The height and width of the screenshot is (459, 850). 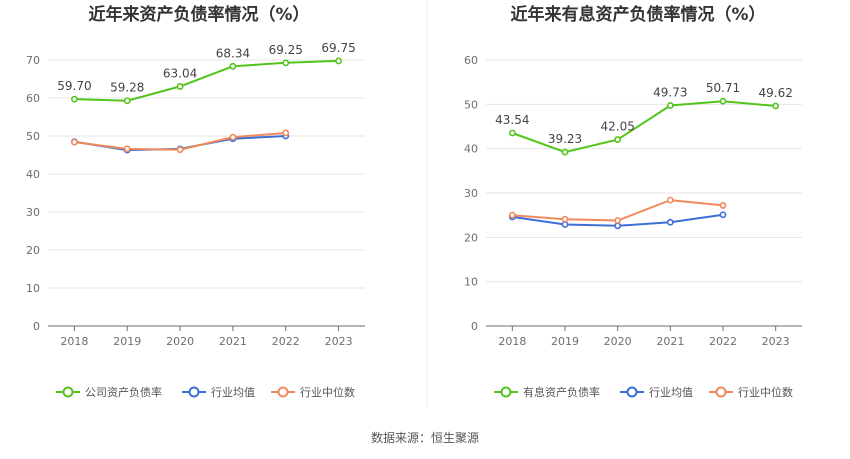 I want to click on legend-label: 有息资产负债率, so click(x=561, y=392).